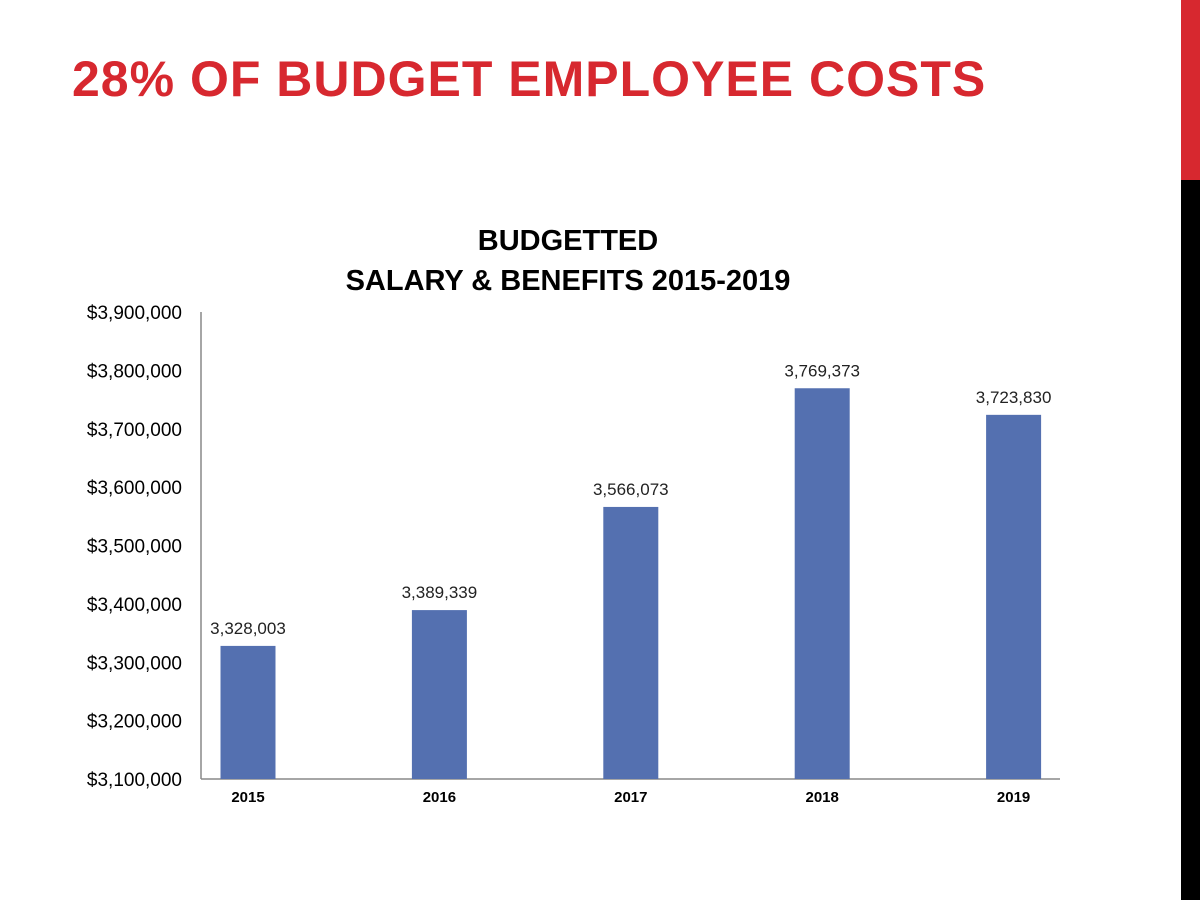  Describe the element at coordinates (248, 628) in the screenshot. I see `data-label: 3,328,003` at that location.